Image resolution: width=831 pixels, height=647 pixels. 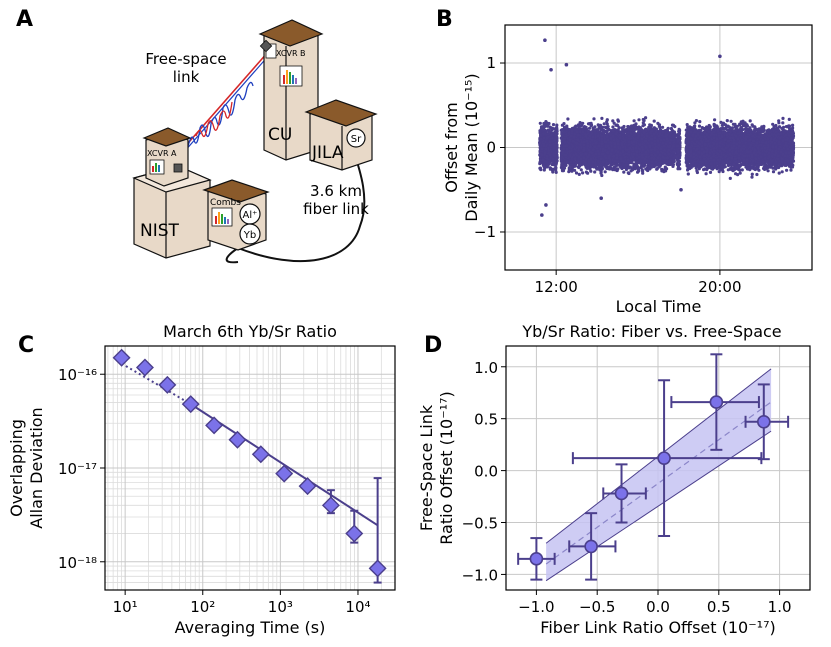 I want to click on x-tick-label: 12:00, so click(x=556, y=287).